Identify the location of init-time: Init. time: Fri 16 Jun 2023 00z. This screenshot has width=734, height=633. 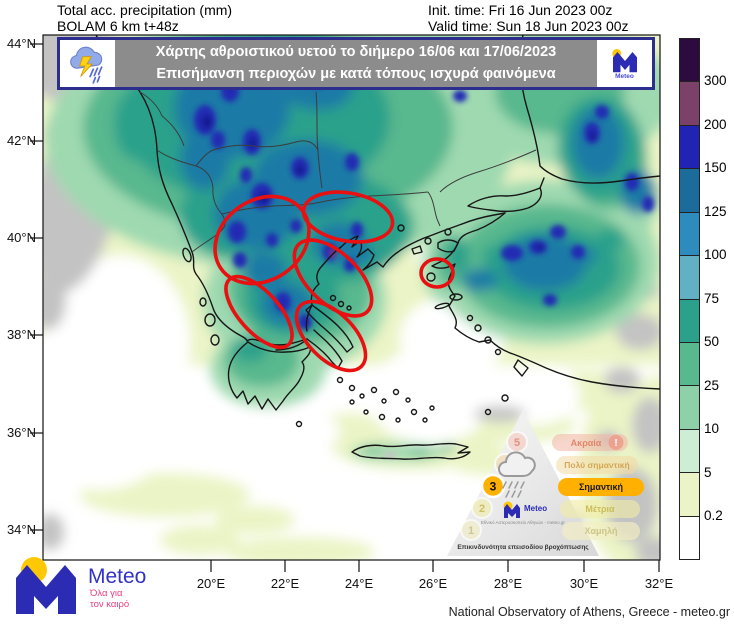
(520, 10).